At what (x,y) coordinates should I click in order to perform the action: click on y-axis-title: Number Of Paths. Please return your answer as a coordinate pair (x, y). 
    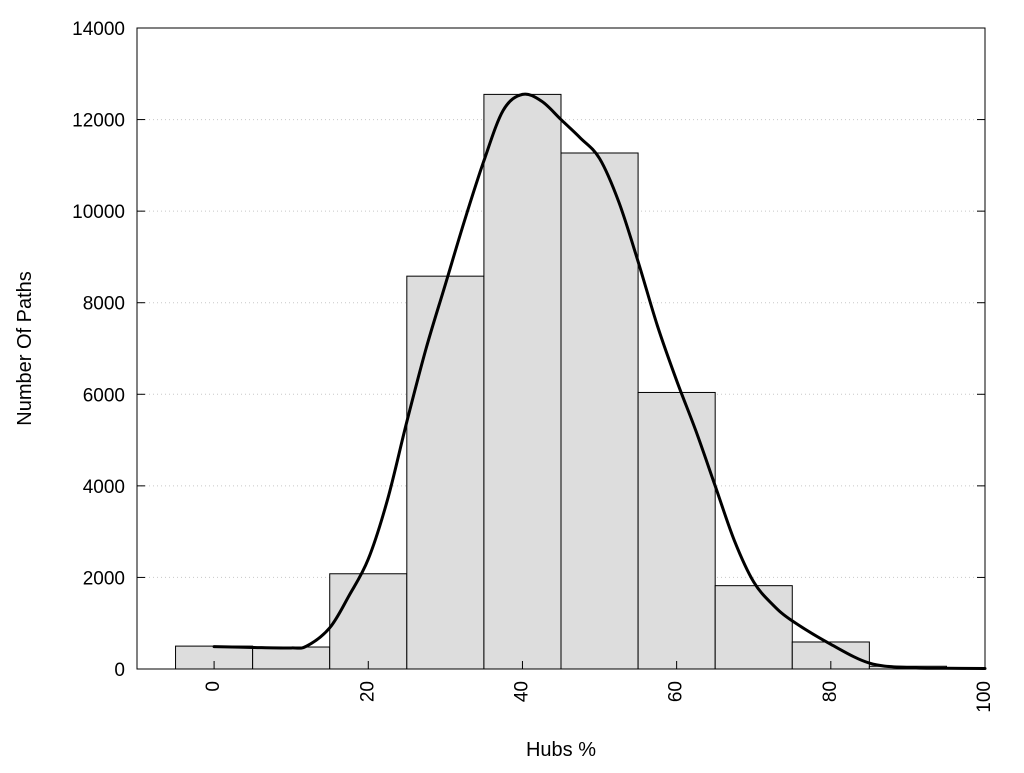
    Looking at the image, I should click on (25, 348).